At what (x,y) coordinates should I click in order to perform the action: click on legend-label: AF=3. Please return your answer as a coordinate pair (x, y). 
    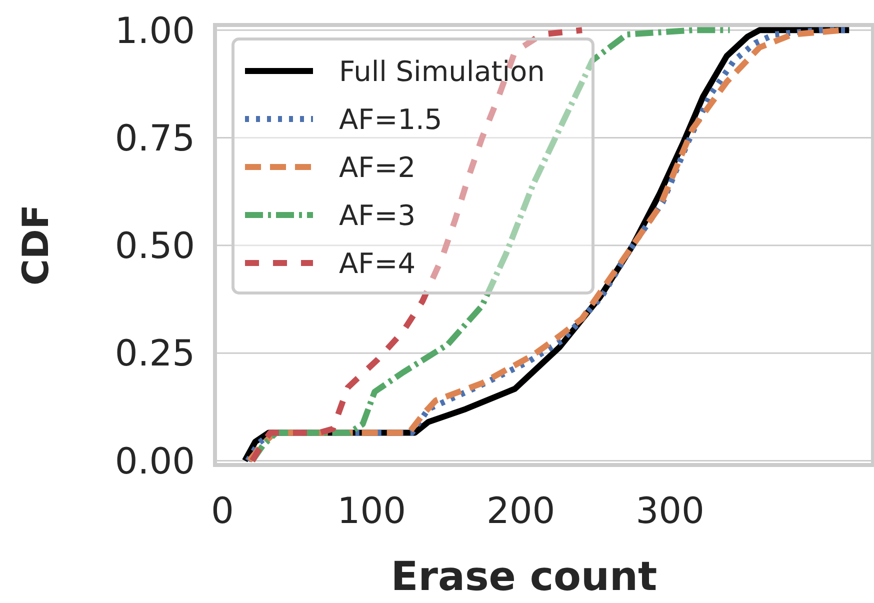
    Looking at the image, I should click on (377, 215).